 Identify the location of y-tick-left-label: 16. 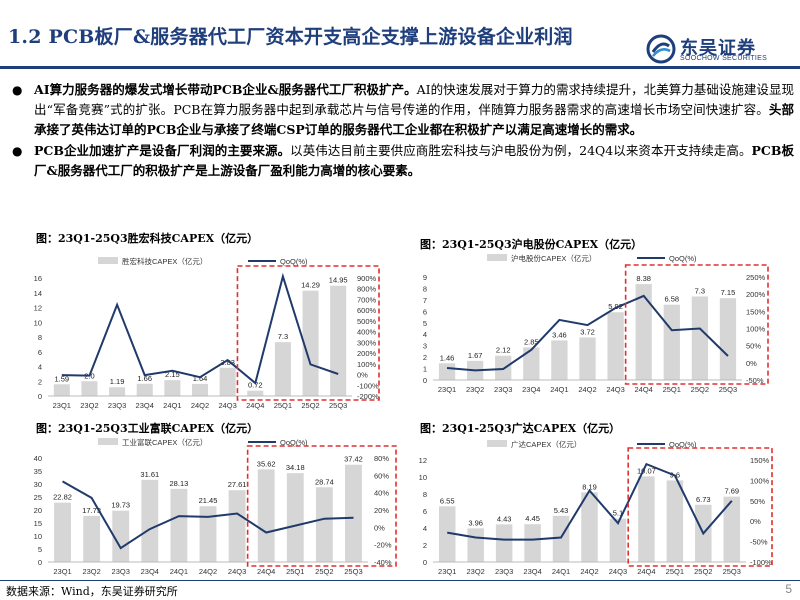
(38, 278).